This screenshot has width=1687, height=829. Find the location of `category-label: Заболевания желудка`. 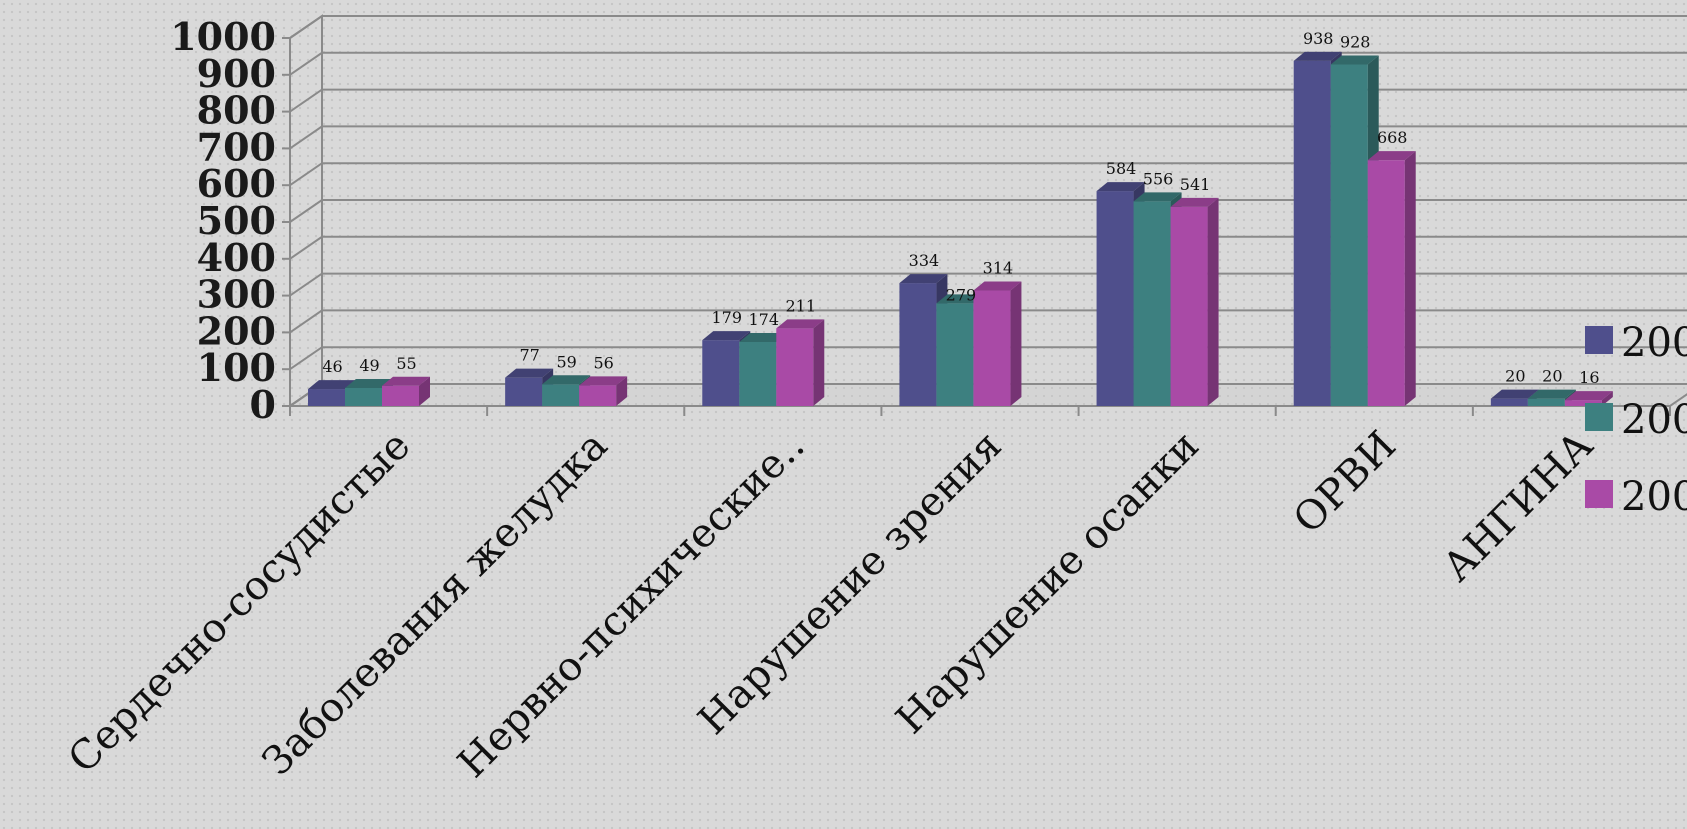

category-label: Заболевания желудка is located at coordinates (435, 604).